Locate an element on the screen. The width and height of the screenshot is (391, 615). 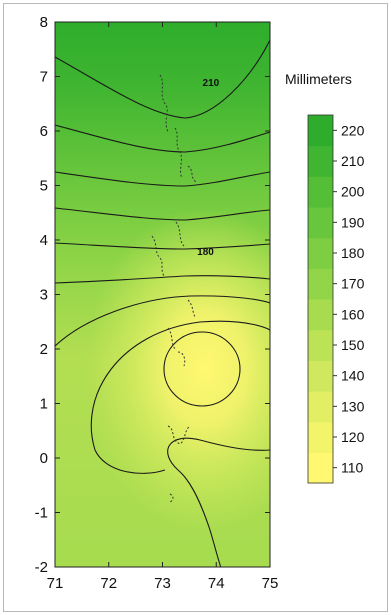
x-tick-label: 75 is located at coordinates (270, 583).